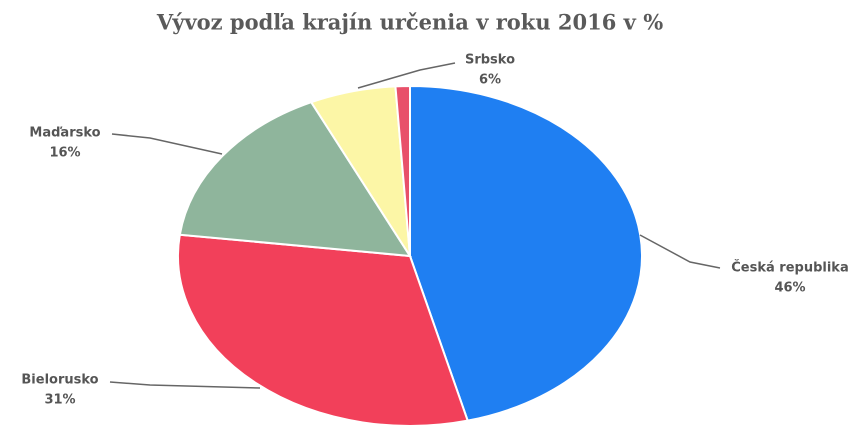  Describe the element at coordinates (789, 288) in the screenshot. I see `slice-value-label: 46%` at that location.